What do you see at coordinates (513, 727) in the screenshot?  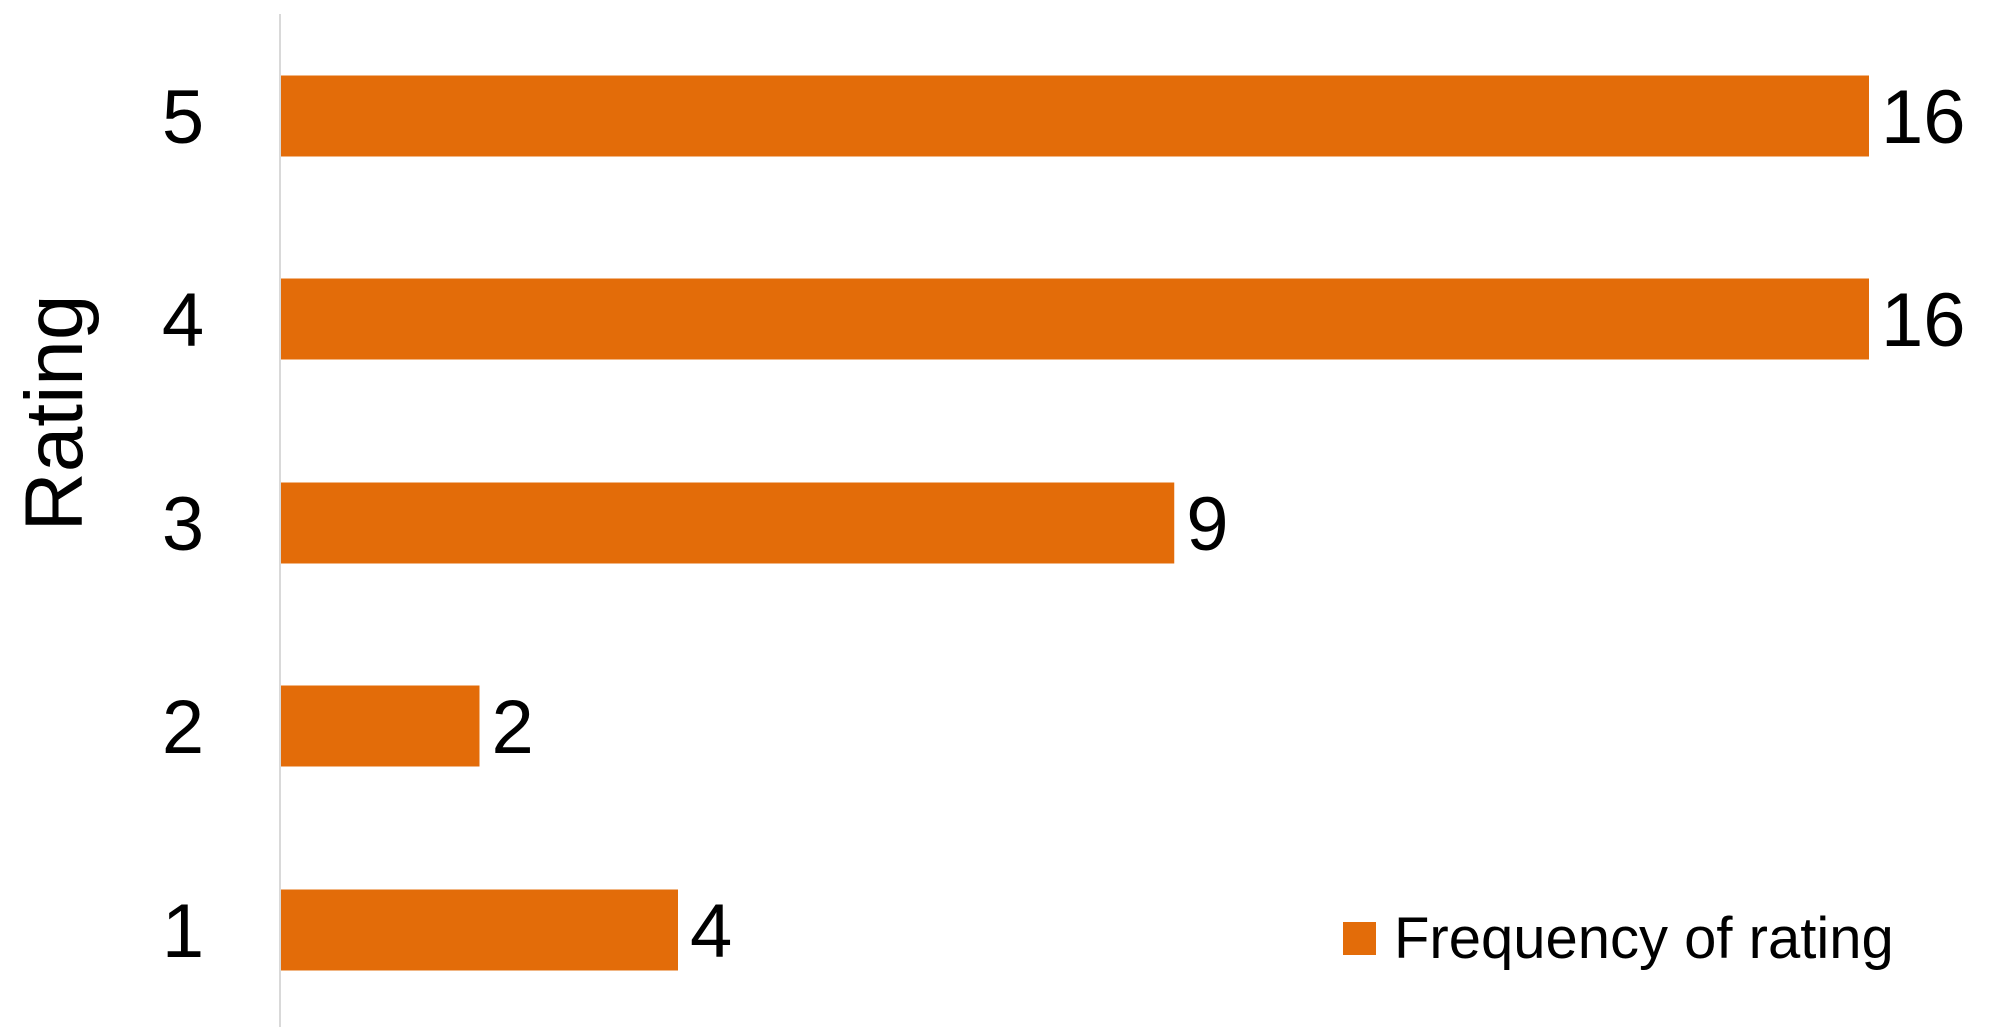 I see `data-label-2: 2` at bounding box center [513, 727].